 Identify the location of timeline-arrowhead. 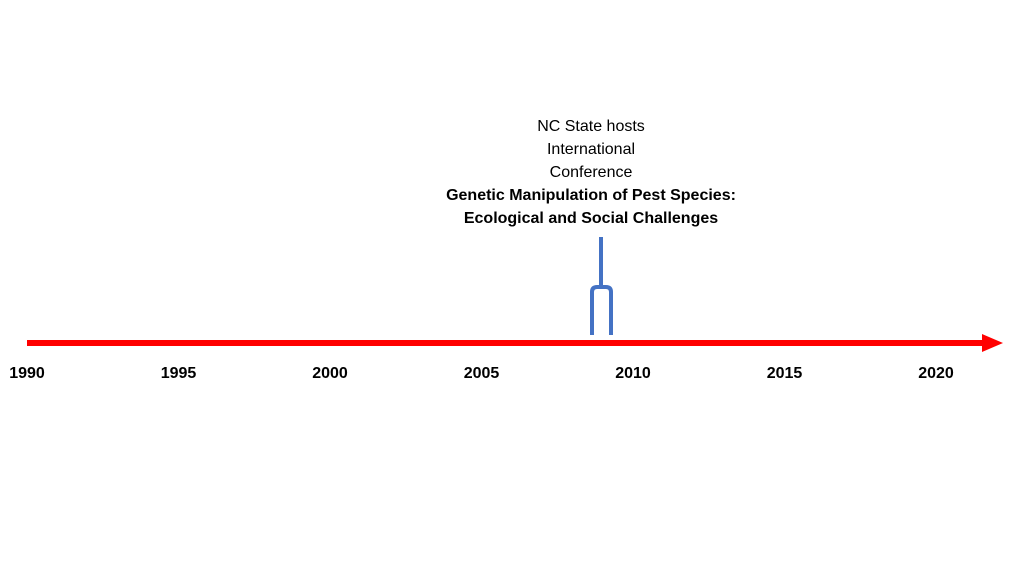
(992, 343).